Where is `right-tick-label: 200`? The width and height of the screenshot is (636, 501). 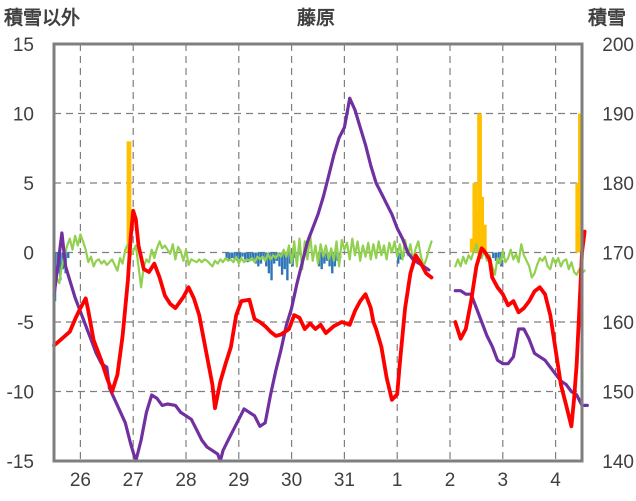 right-tick-label: 200 is located at coordinates (618, 45).